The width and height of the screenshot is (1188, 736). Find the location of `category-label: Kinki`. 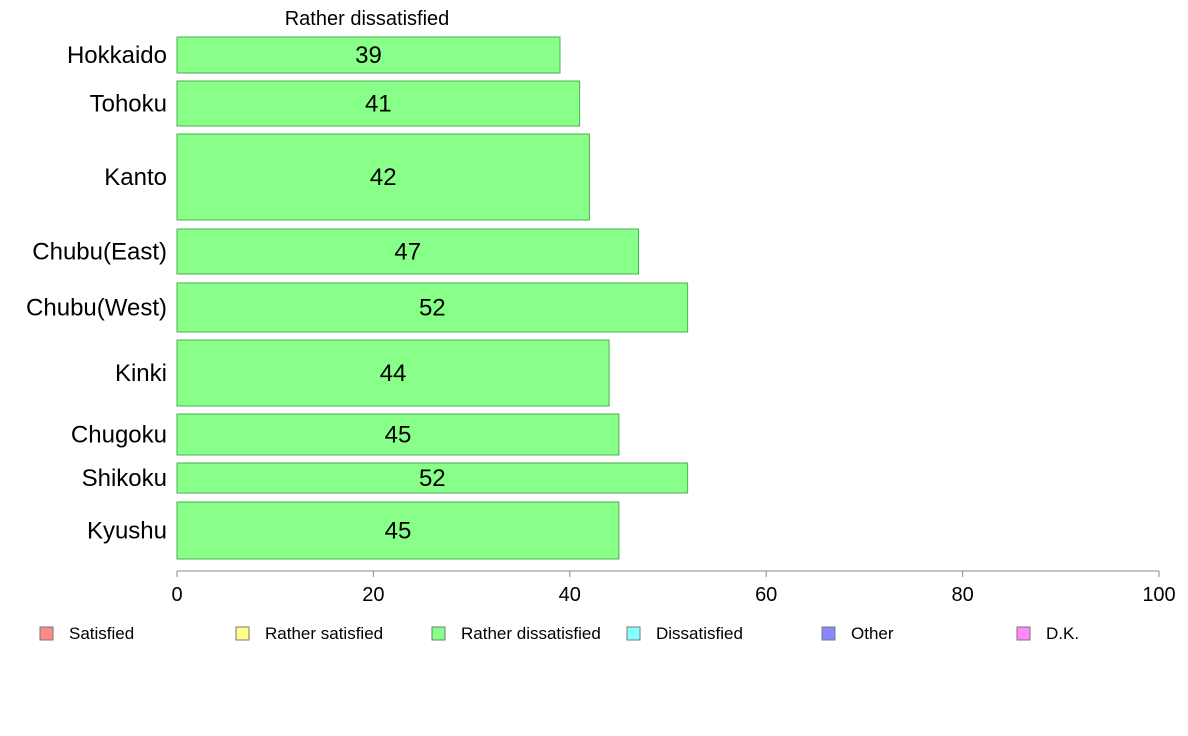

category-label: Kinki is located at coordinates (141, 373).